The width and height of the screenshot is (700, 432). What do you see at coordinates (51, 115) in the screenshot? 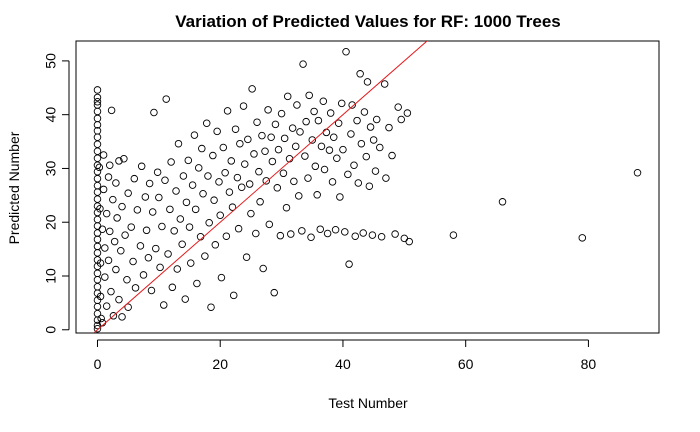
I see `y-tick-label: 40` at bounding box center [51, 115].